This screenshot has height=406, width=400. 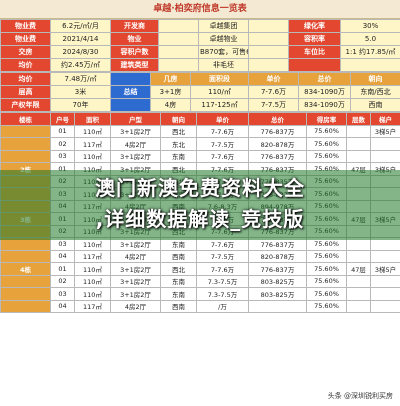 What do you see at coordinates (80, 39) in the screenshot?
I see `info-cell: 2021/4/14` at bounding box center [80, 39].